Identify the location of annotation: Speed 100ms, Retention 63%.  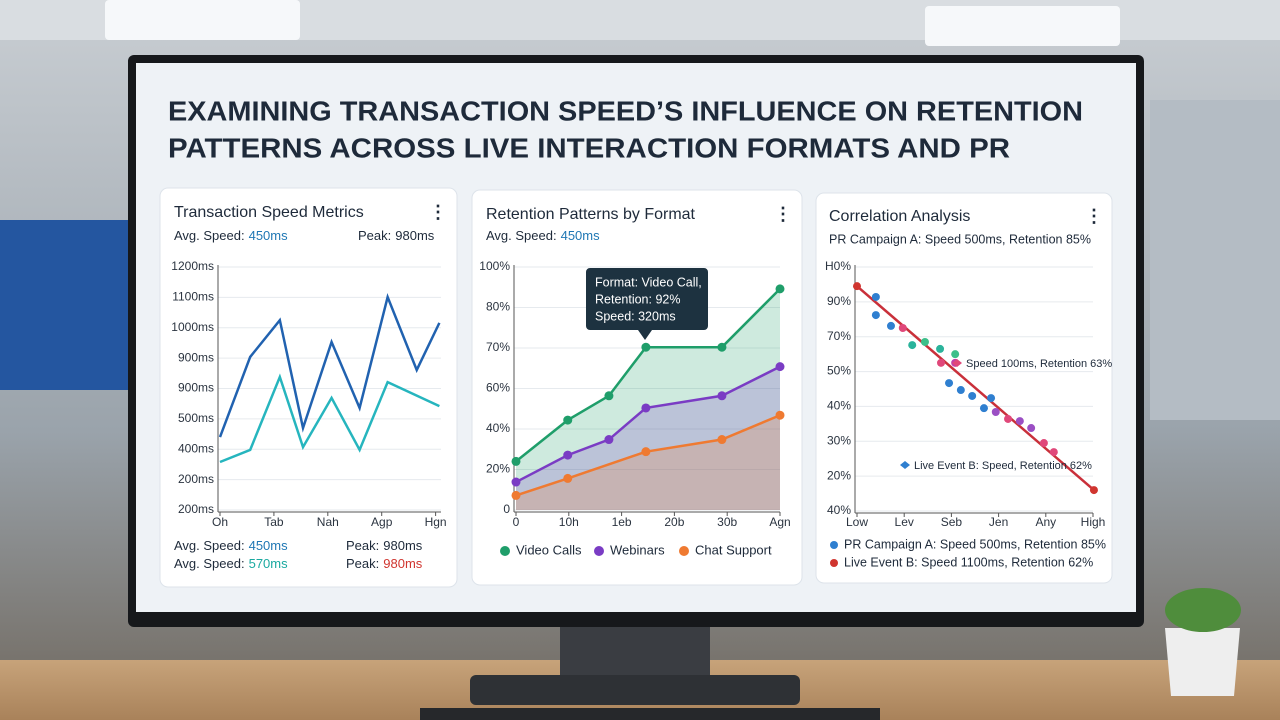
(1039, 364).